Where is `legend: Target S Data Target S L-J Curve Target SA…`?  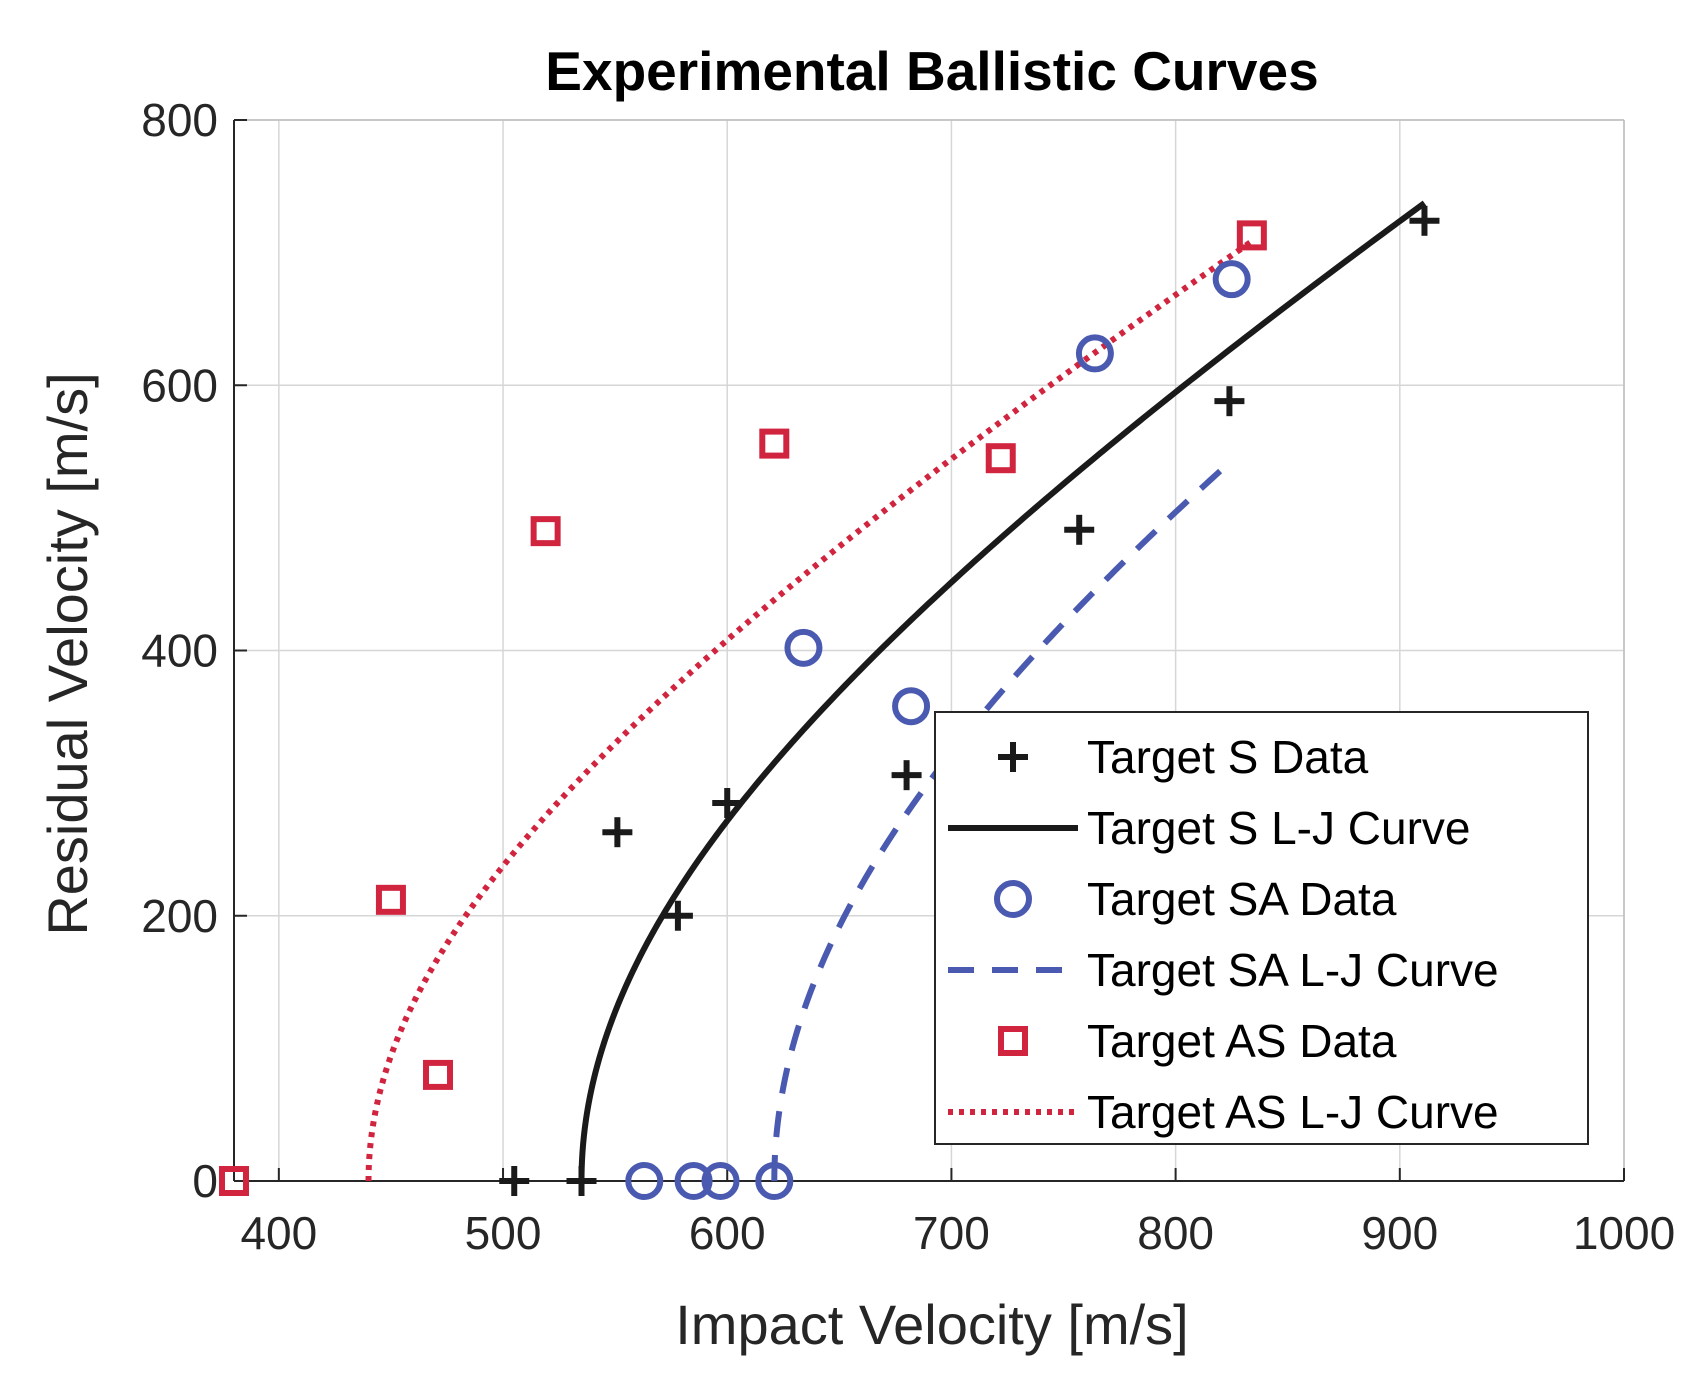 legend: Target S Data Target S L-J Curve Target SA… is located at coordinates (1261, 928).